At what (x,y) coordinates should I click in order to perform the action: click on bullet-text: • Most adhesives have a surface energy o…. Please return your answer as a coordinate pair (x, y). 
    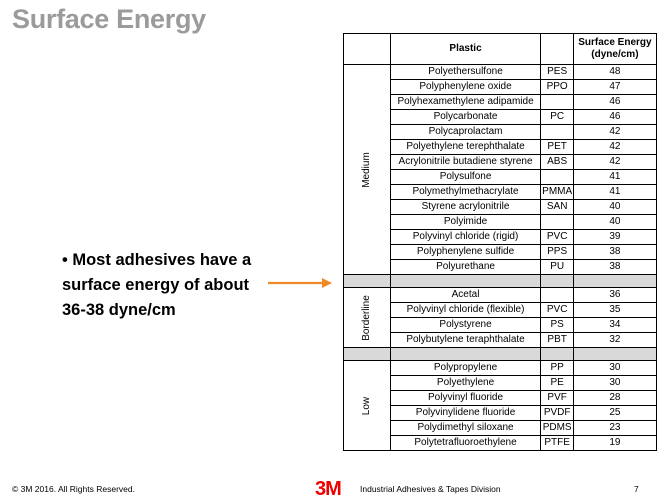
    Looking at the image, I should click on (157, 285).